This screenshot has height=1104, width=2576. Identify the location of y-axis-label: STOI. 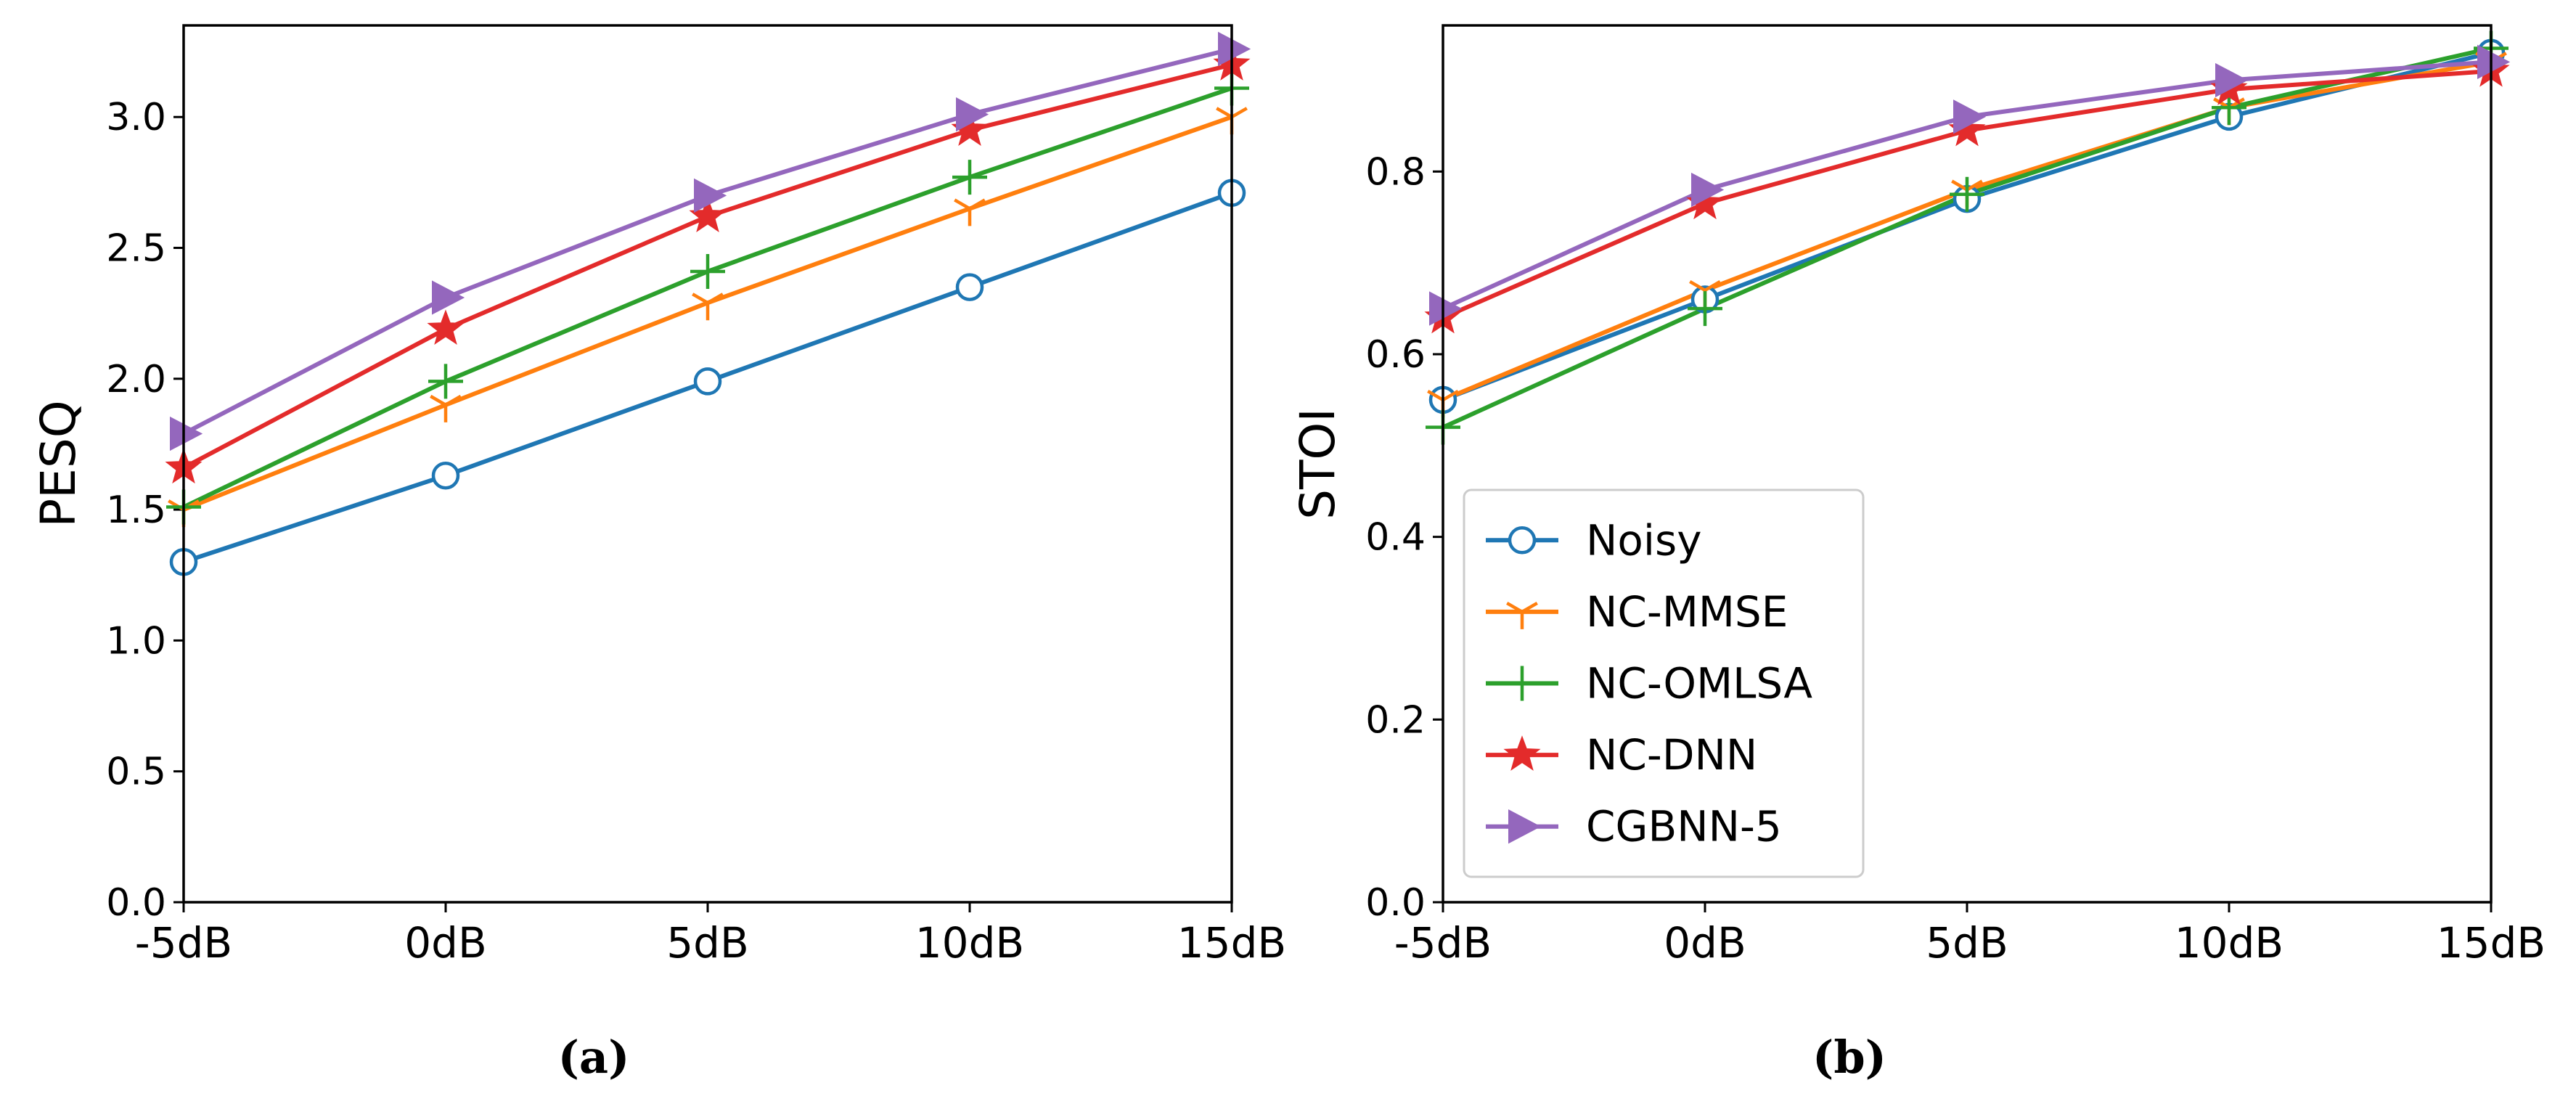
(1318, 464).